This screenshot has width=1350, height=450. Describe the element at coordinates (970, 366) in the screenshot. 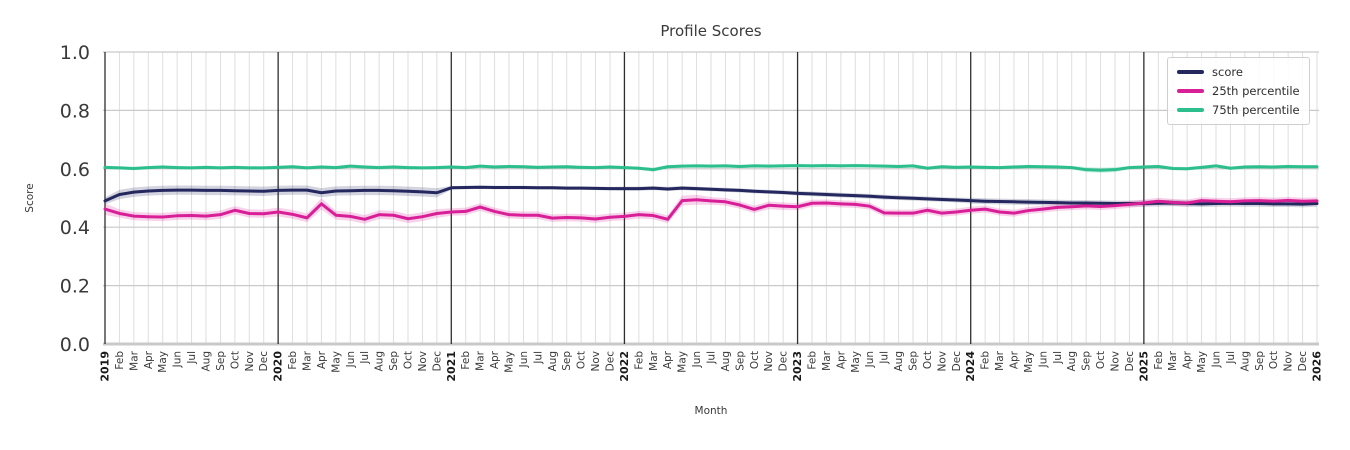

I see `svg-text: 2024` at that location.